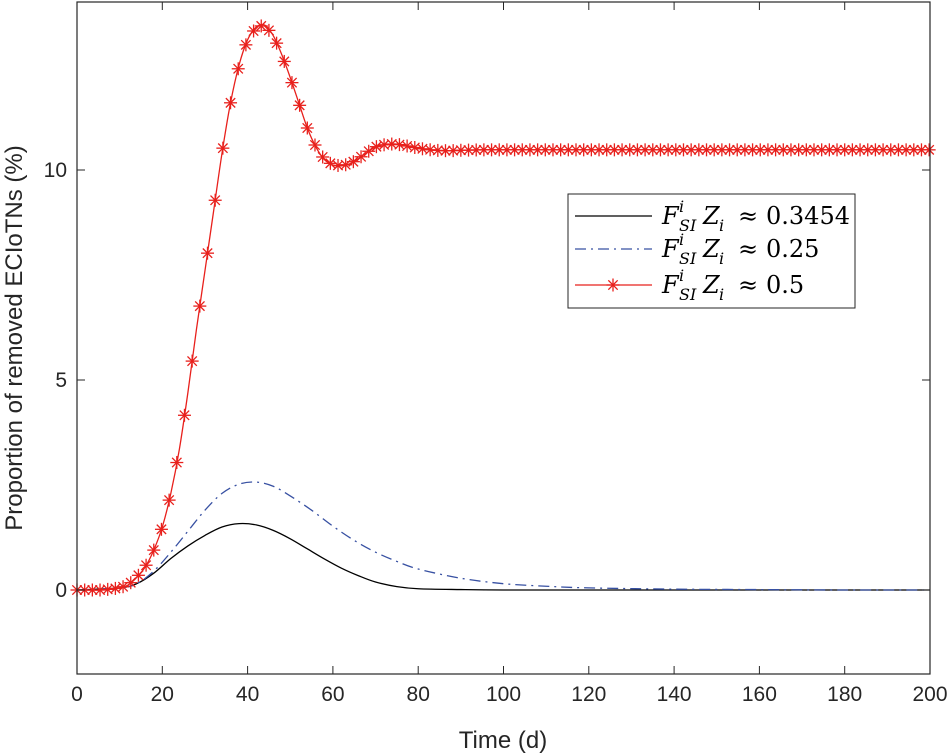 The width and height of the screenshot is (950, 754). Describe the element at coordinates (808, 216) in the screenshot. I see `legend-label-value: 0.3454` at that location.